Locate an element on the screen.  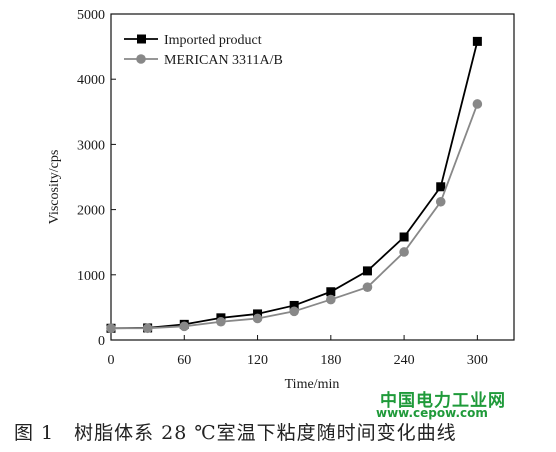
y-tick-label: 2000 is located at coordinates (91, 211).